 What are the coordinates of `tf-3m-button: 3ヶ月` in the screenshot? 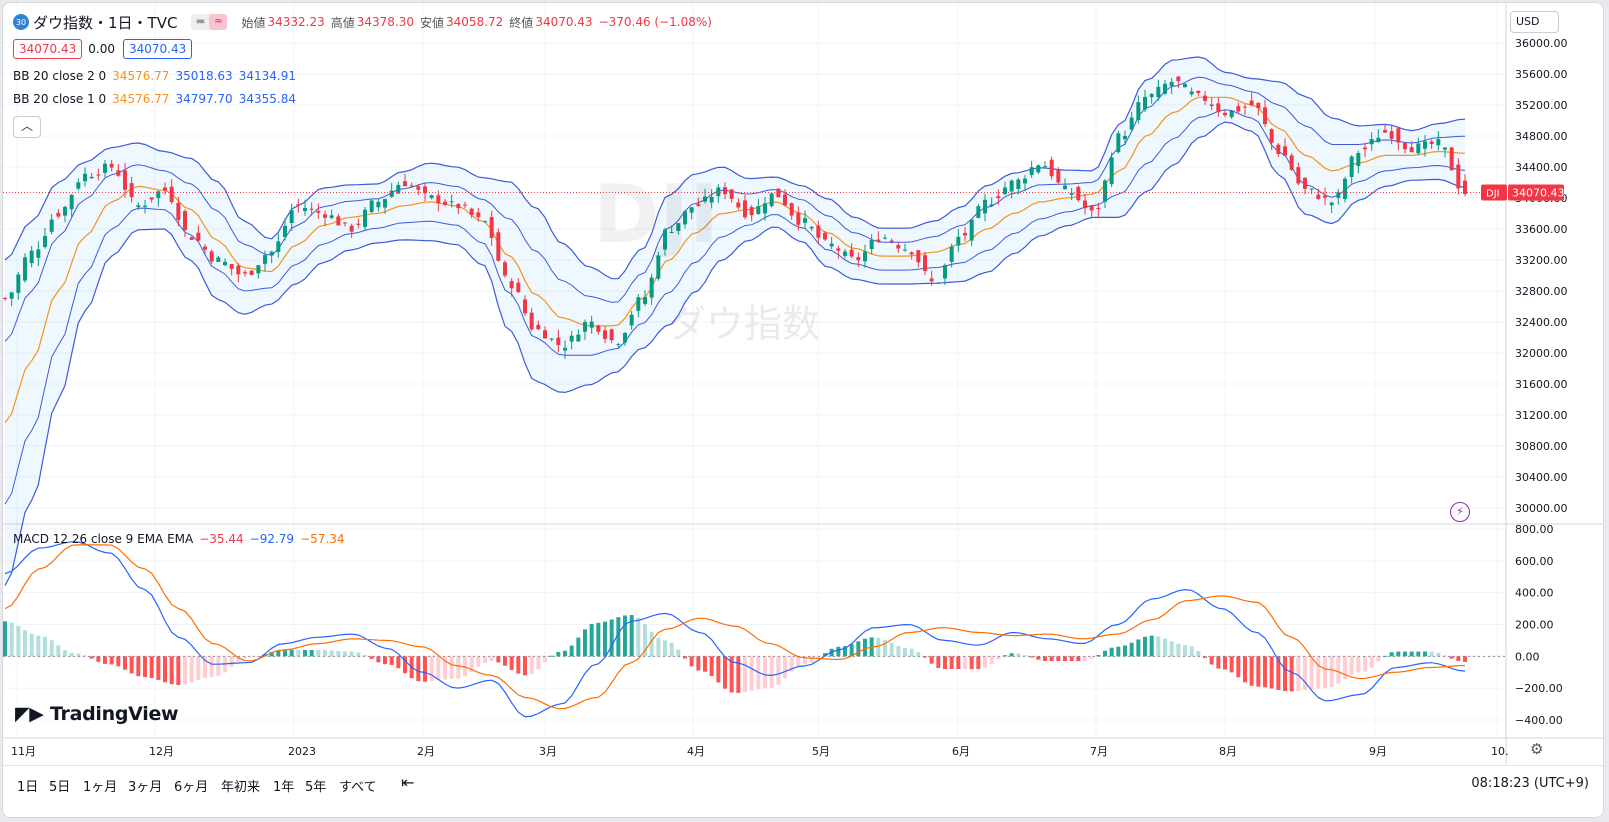 It's located at (145, 787).